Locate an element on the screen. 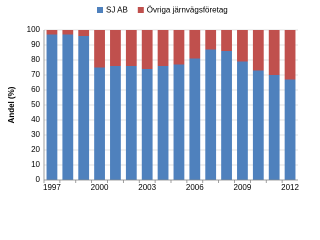  y-tick-label: 50 is located at coordinates (35, 104).